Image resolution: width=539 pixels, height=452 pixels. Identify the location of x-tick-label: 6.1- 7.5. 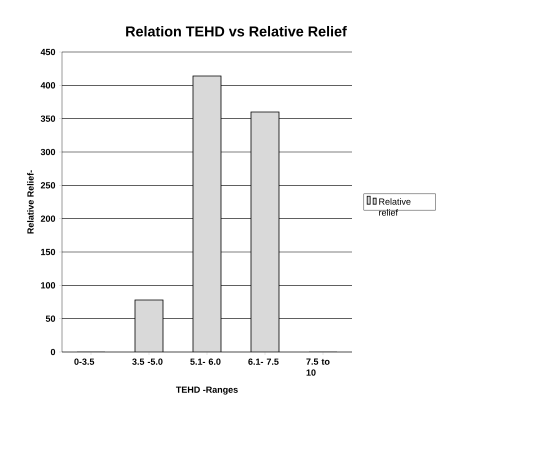
(263, 361).